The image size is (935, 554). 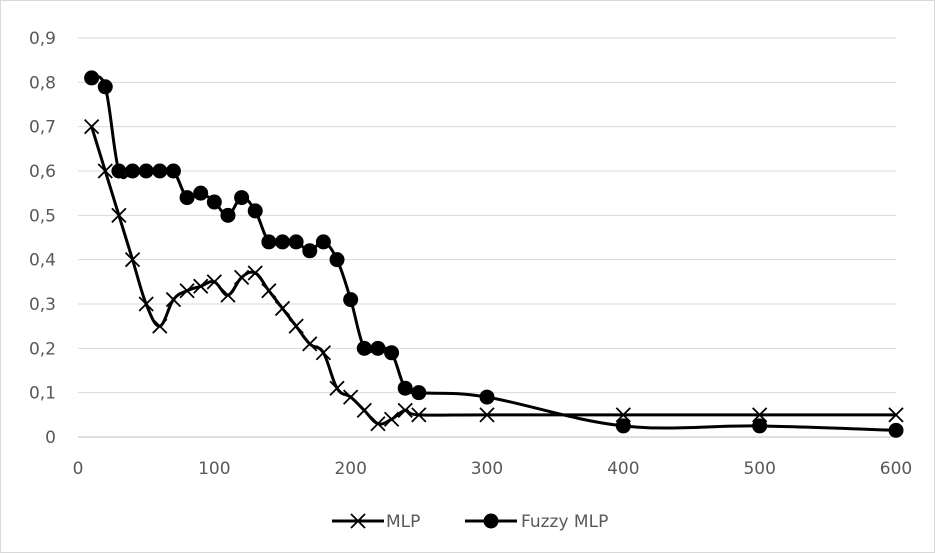 What do you see at coordinates (42, 83) in the screenshot?
I see `y-tick-label: 0,8` at bounding box center [42, 83].